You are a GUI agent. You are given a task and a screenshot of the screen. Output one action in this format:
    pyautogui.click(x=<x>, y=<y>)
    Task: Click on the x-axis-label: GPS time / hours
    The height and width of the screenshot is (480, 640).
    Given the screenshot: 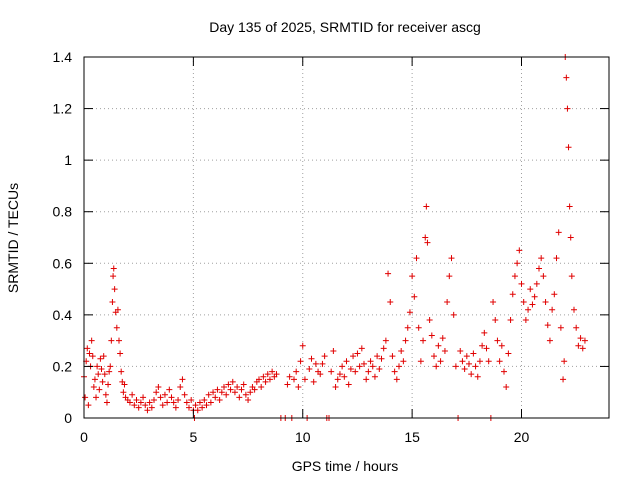 What is the action you would take?
    pyautogui.click(x=345, y=466)
    